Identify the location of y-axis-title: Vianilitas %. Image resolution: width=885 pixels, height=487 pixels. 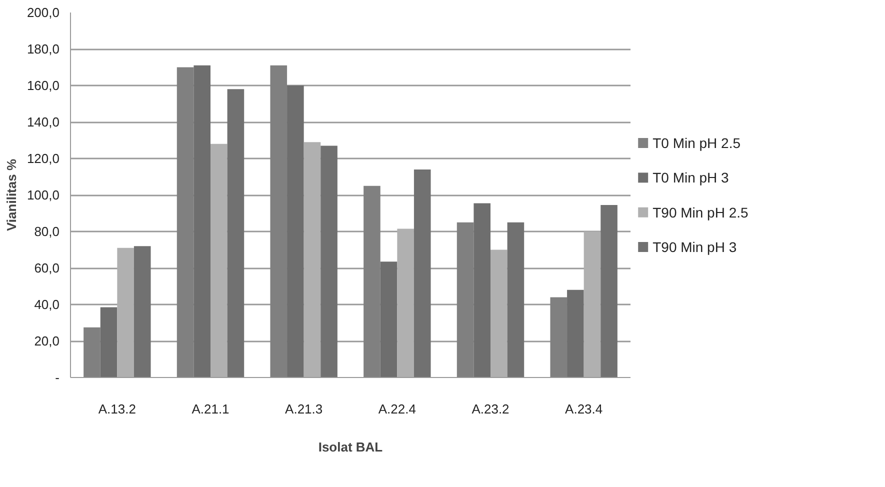
(11, 195).